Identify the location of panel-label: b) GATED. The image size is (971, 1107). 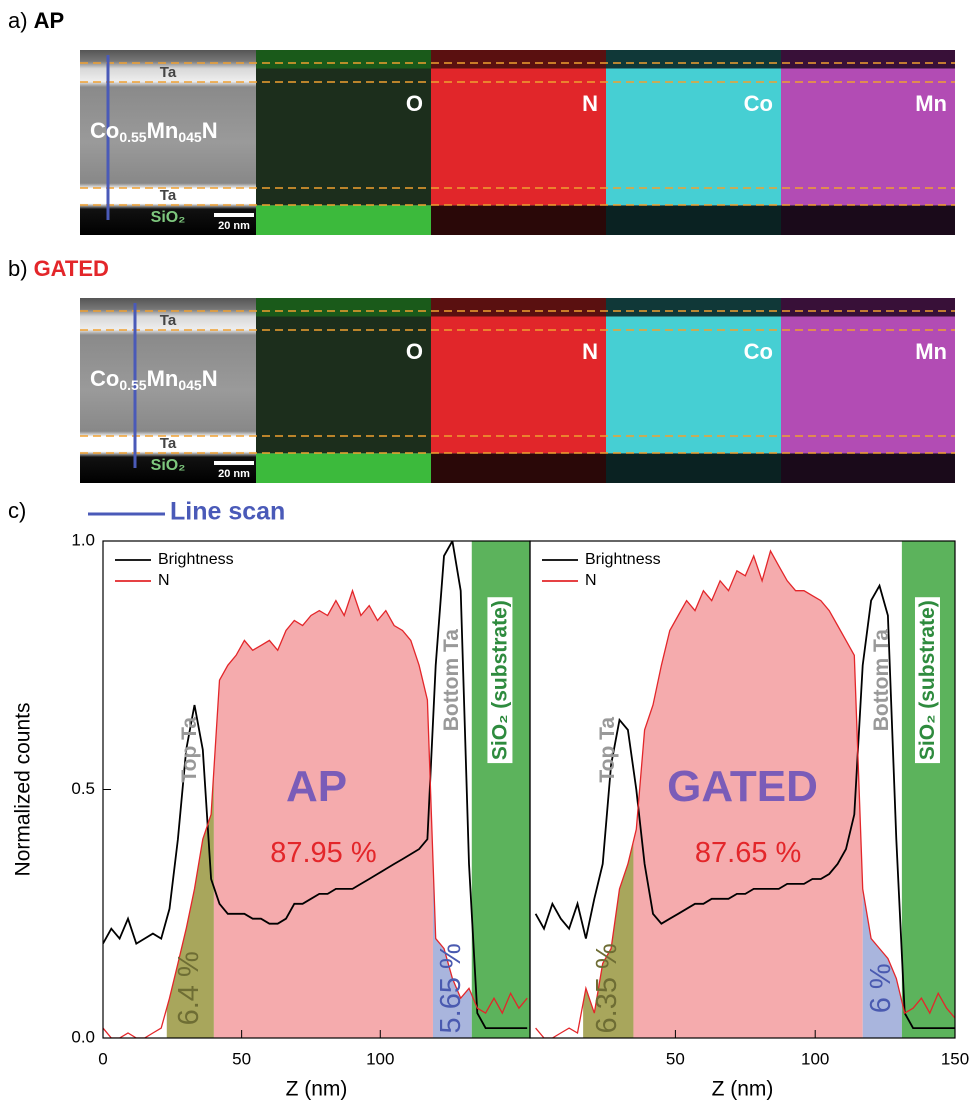
(58, 268).